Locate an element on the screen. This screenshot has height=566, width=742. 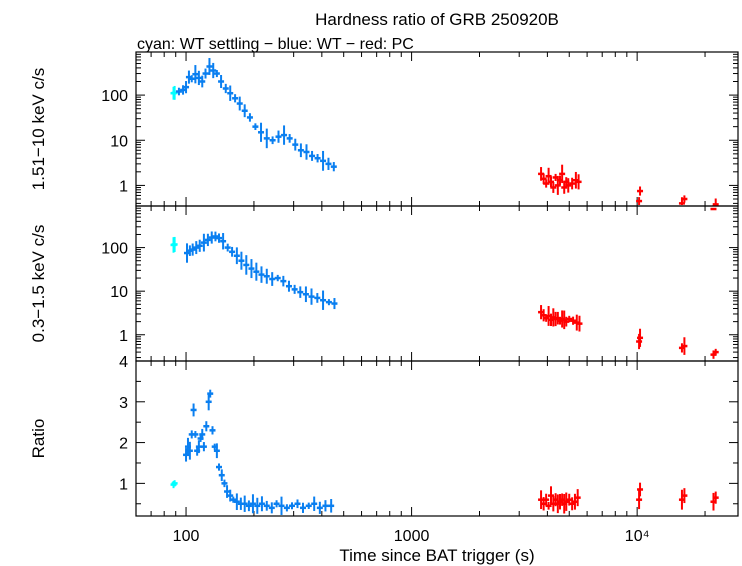
y-axis-label: Ratio is located at coordinates (38, 439).